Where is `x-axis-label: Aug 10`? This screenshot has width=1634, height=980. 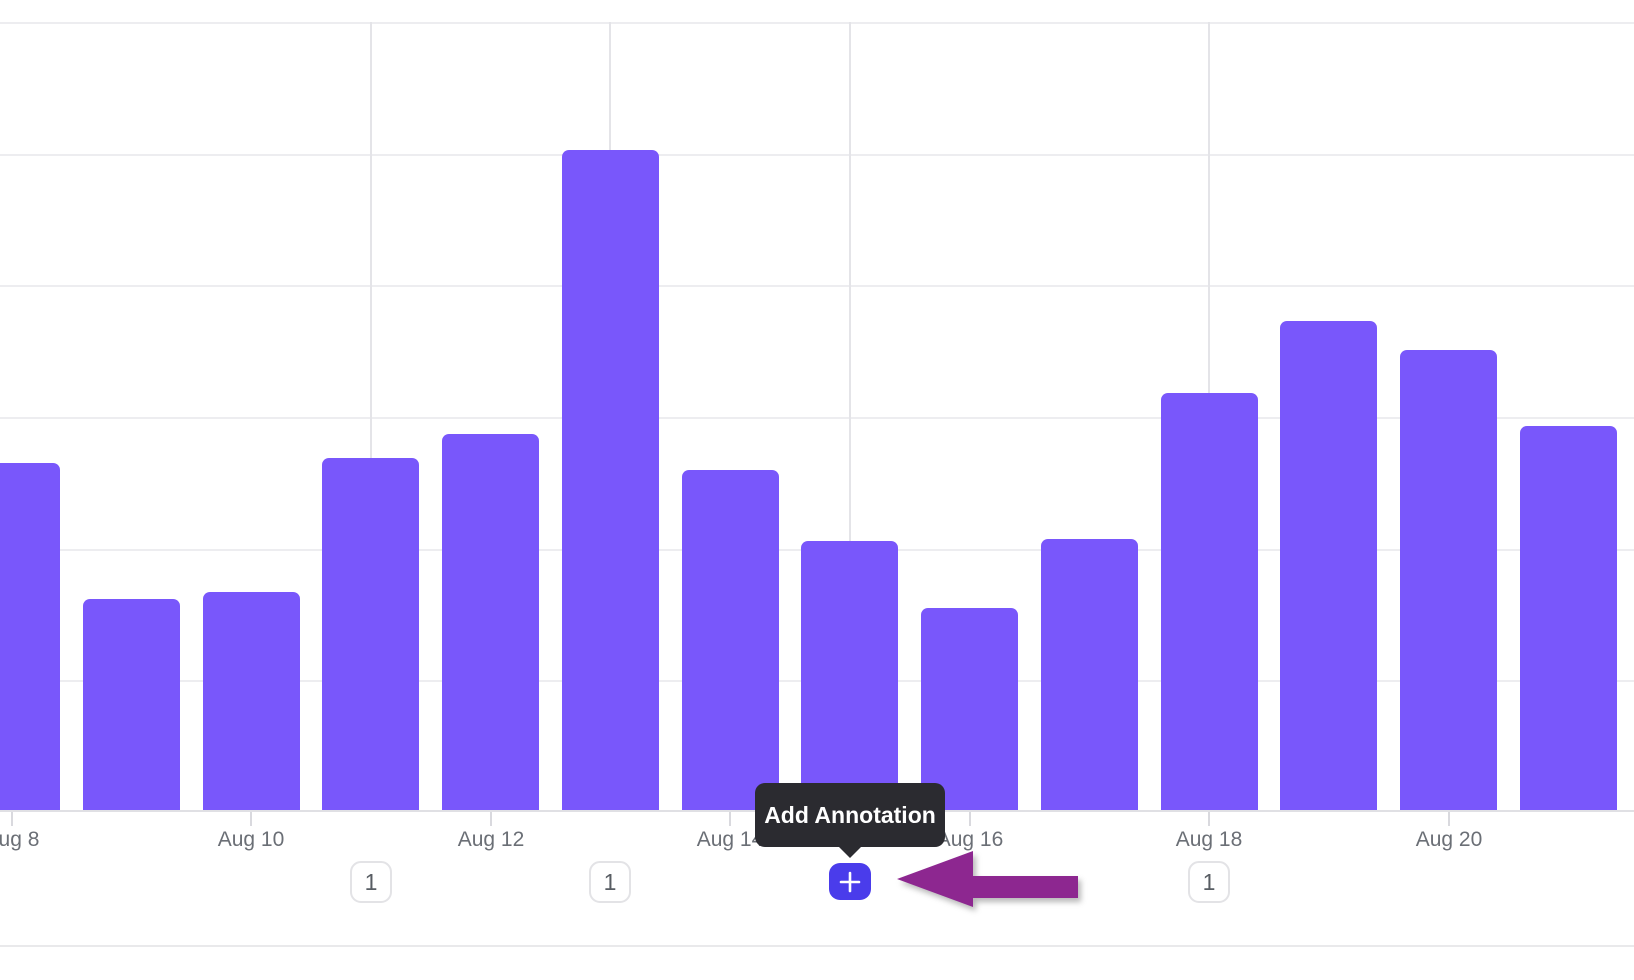 x-axis-label: Aug 10 is located at coordinates (251, 839).